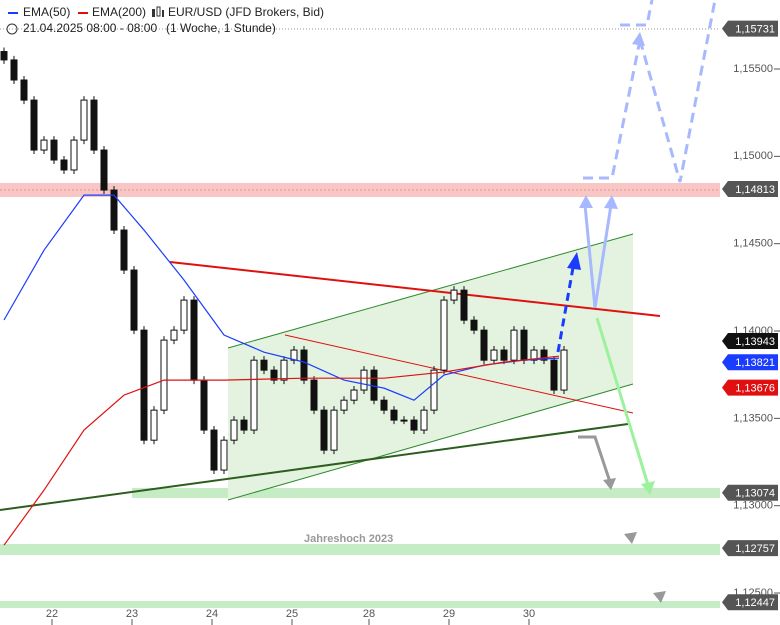  What do you see at coordinates (430, 442) in the screenshot?
I see `channel-line` at bounding box center [430, 442].